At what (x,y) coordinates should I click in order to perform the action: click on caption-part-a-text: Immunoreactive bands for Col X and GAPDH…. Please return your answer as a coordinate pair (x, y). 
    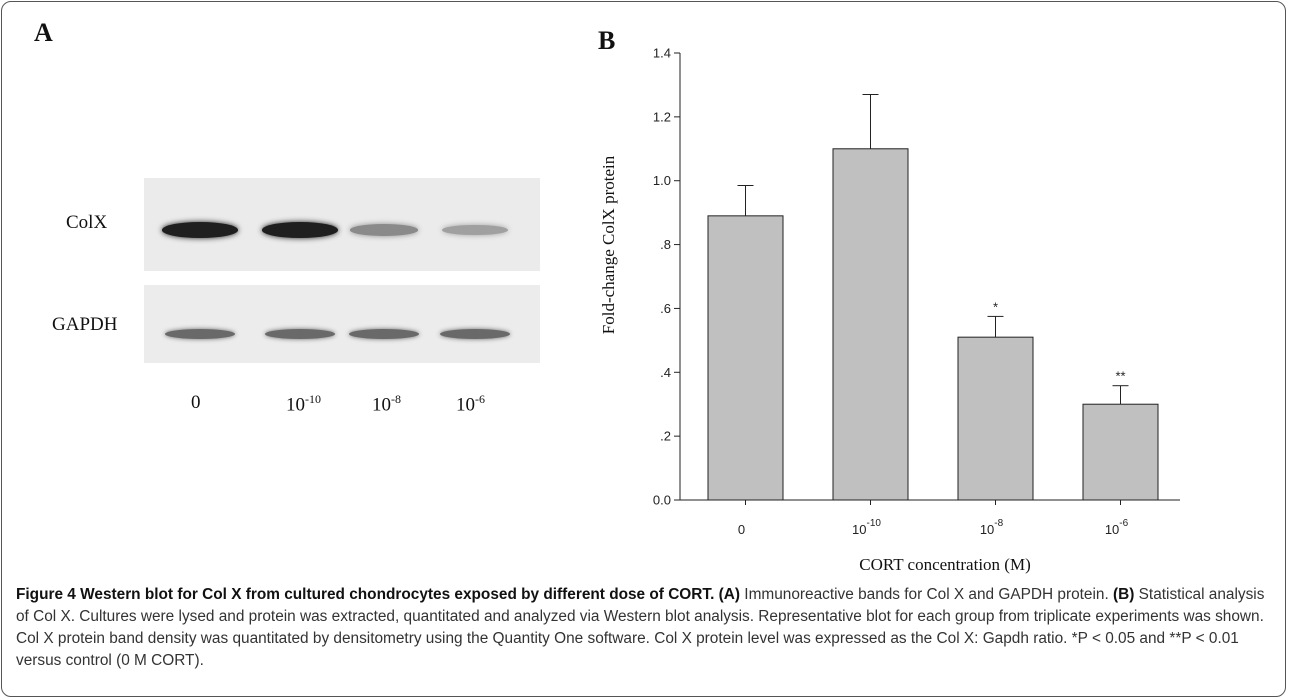
    Looking at the image, I should click on (926, 594).